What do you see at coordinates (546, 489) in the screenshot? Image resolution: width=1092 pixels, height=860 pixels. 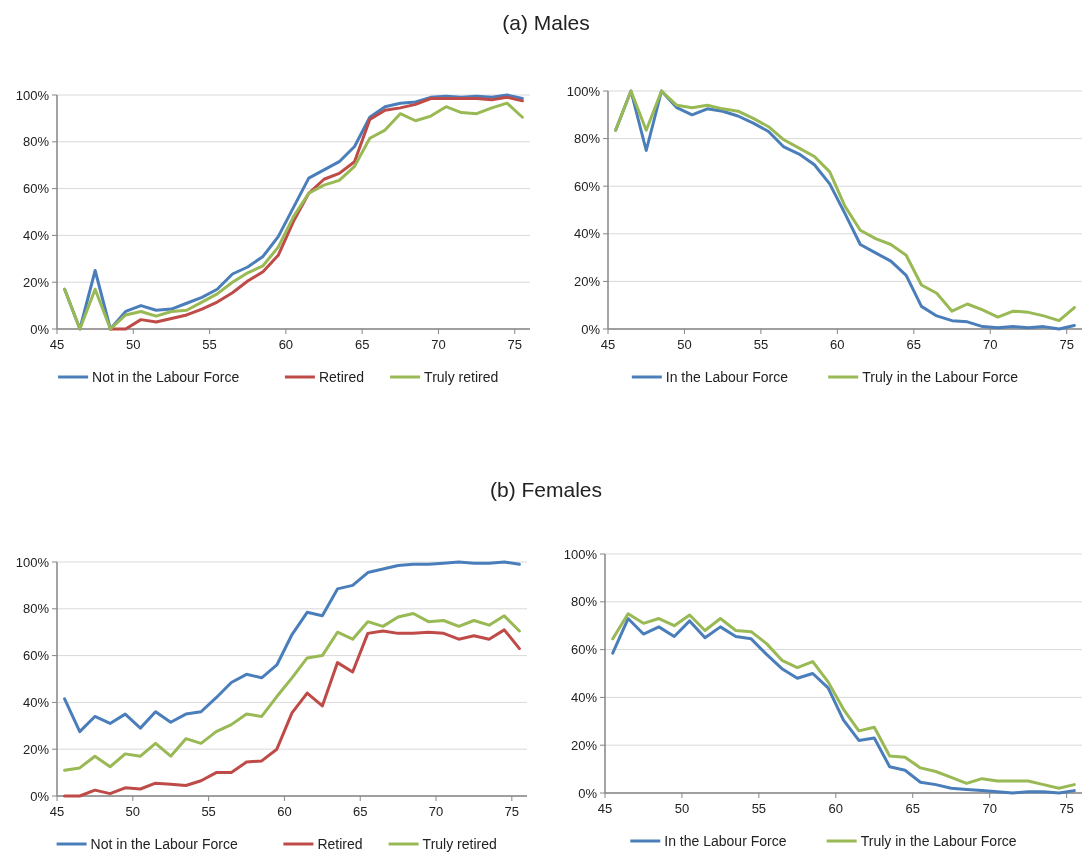 I see `chart-title: (b) Females` at bounding box center [546, 489].